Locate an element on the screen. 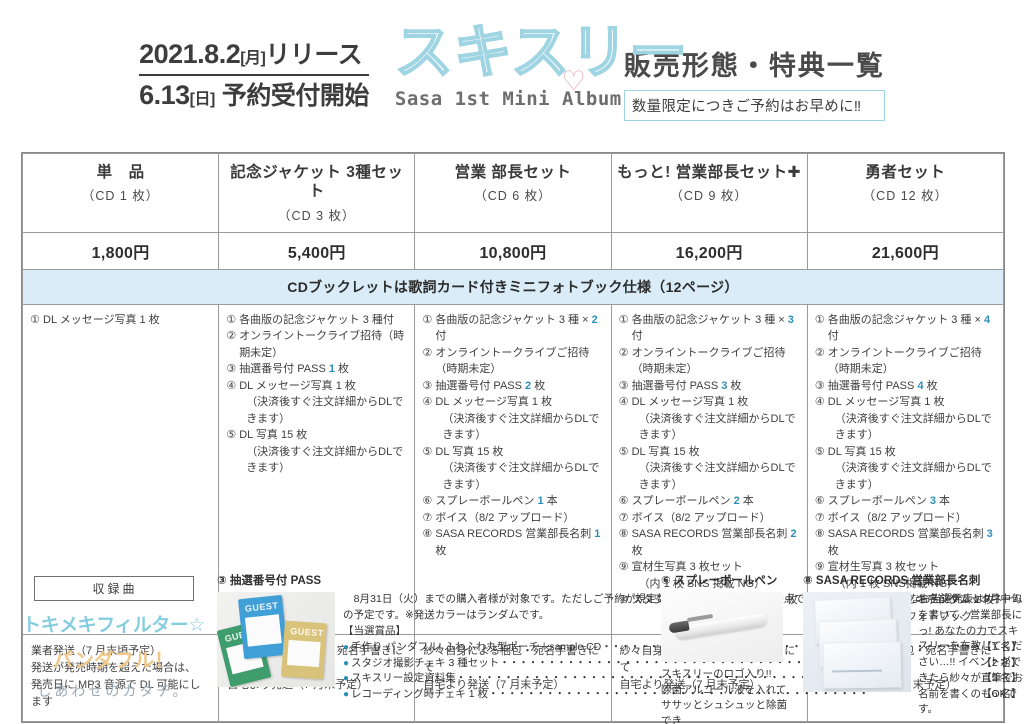  product-header-3: 営業 部長セット （CD 6 枚） is located at coordinates (513, 193).